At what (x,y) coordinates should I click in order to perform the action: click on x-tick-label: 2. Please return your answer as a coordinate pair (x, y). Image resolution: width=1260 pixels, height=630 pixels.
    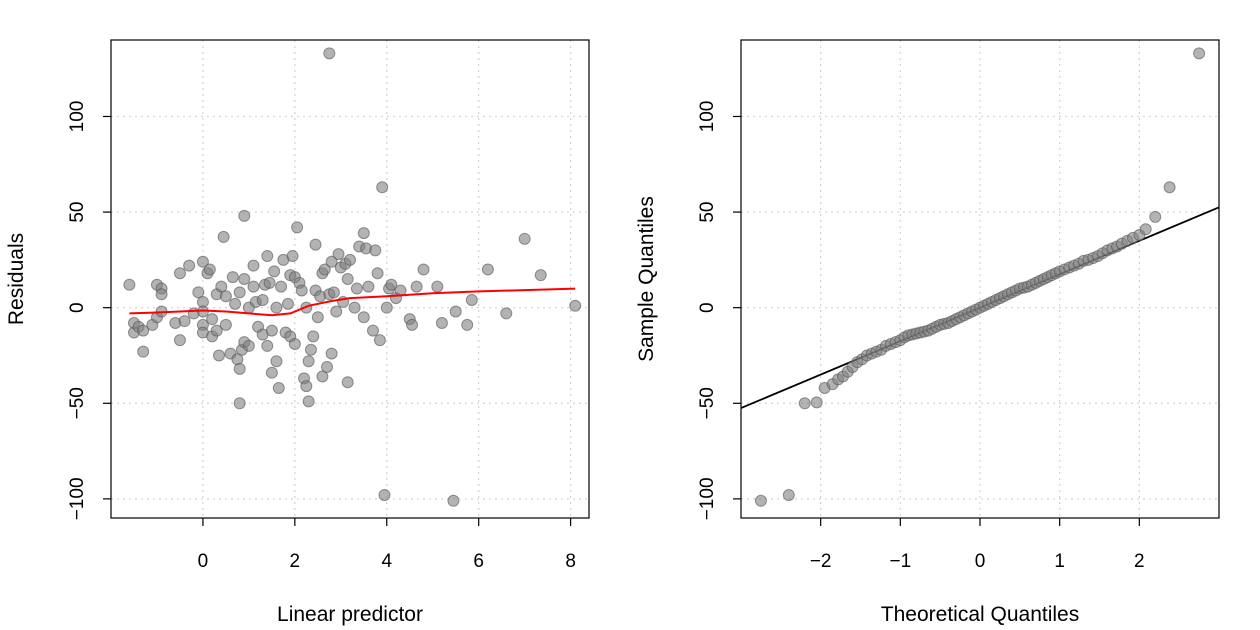
    Looking at the image, I should click on (295, 561).